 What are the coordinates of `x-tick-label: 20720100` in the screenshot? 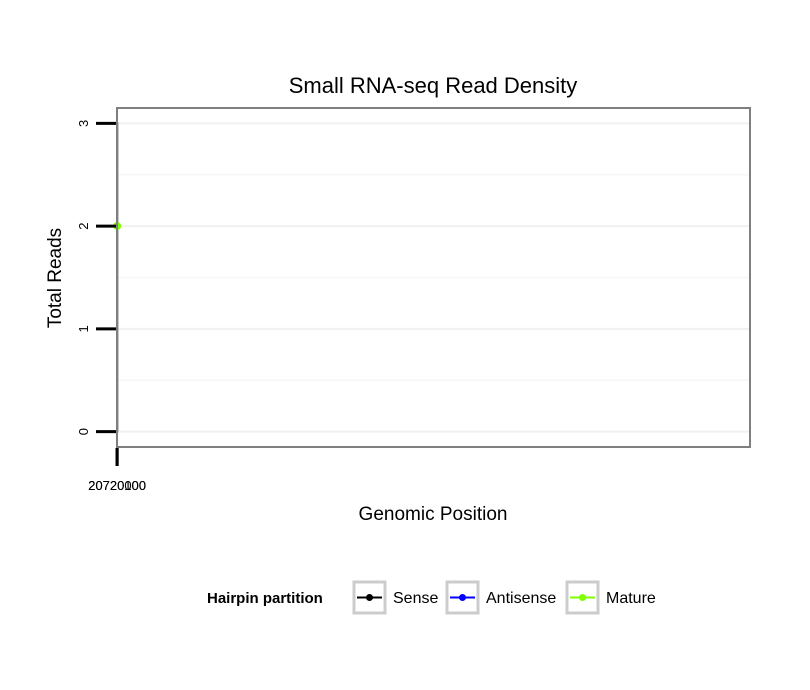 It's located at (117, 485).